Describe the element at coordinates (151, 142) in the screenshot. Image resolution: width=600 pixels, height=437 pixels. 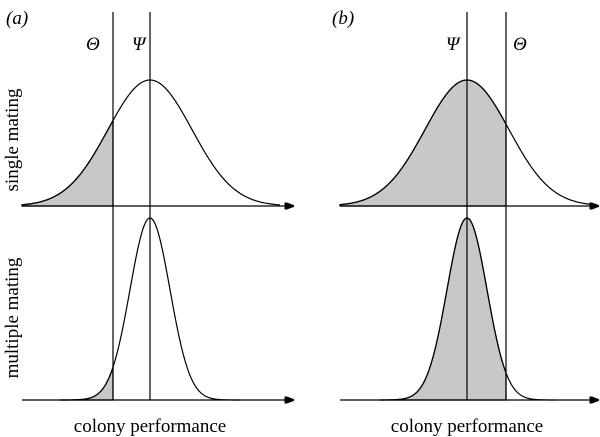
I see `distribution-curve` at that location.